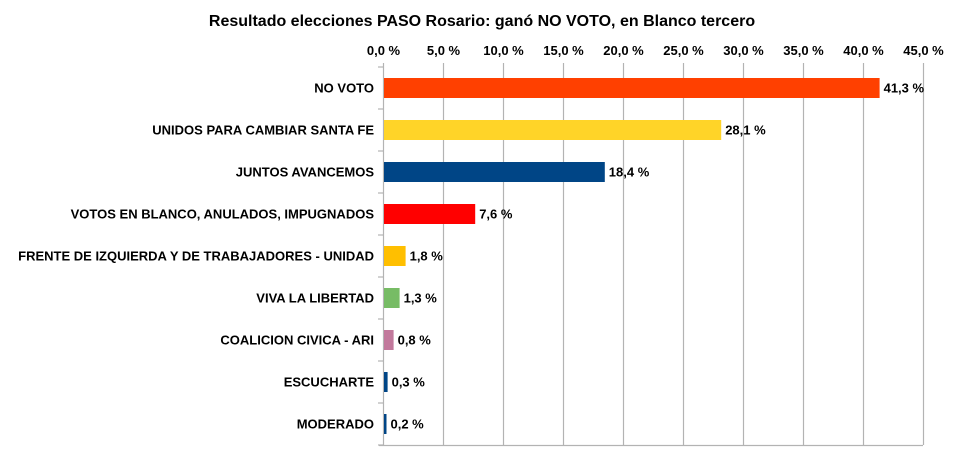 This screenshot has width=962, height=460. Describe the element at coordinates (923, 50) in the screenshot. I see `x-tick-label: 45,0 %` at that location.